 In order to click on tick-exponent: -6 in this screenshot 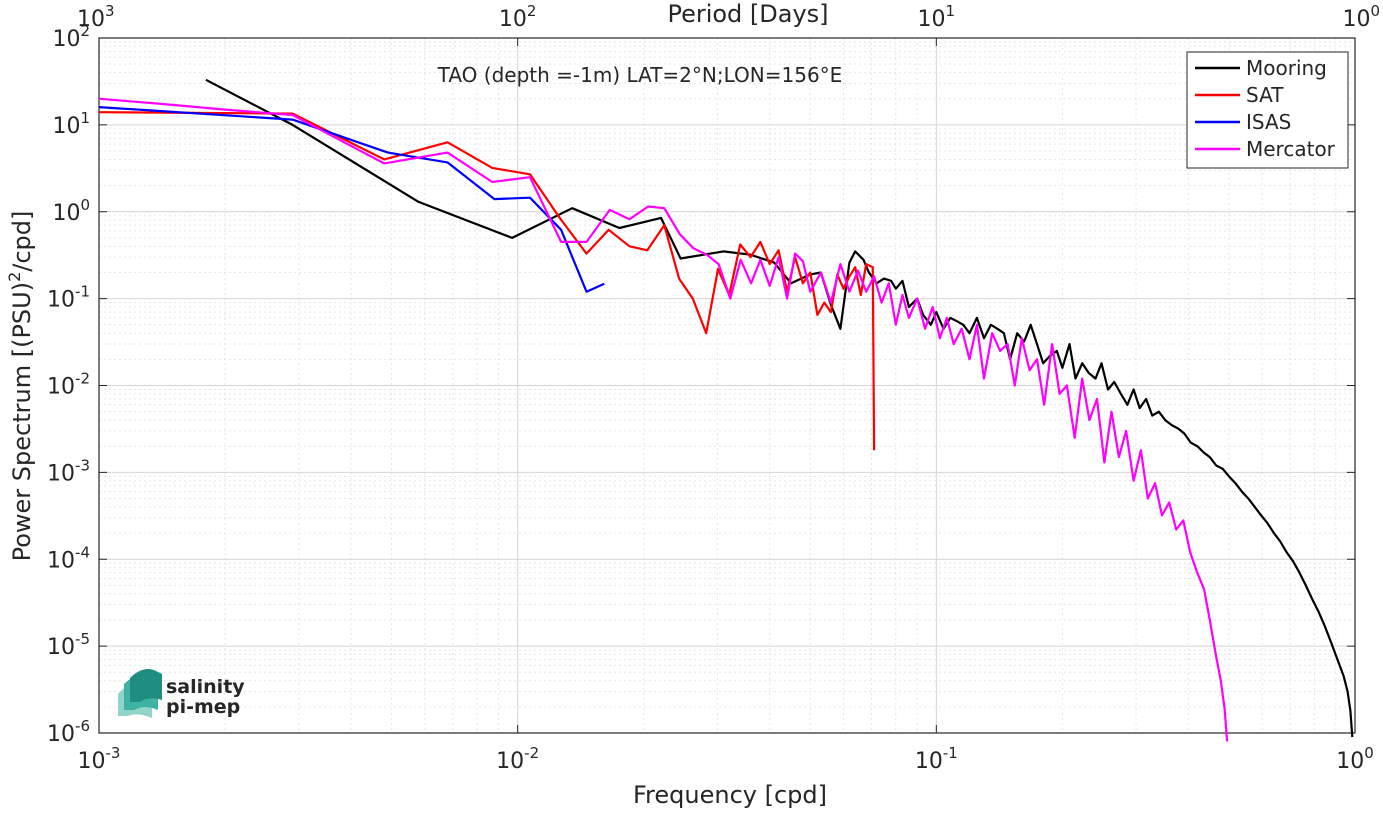, I will do `click(82, 726)`.